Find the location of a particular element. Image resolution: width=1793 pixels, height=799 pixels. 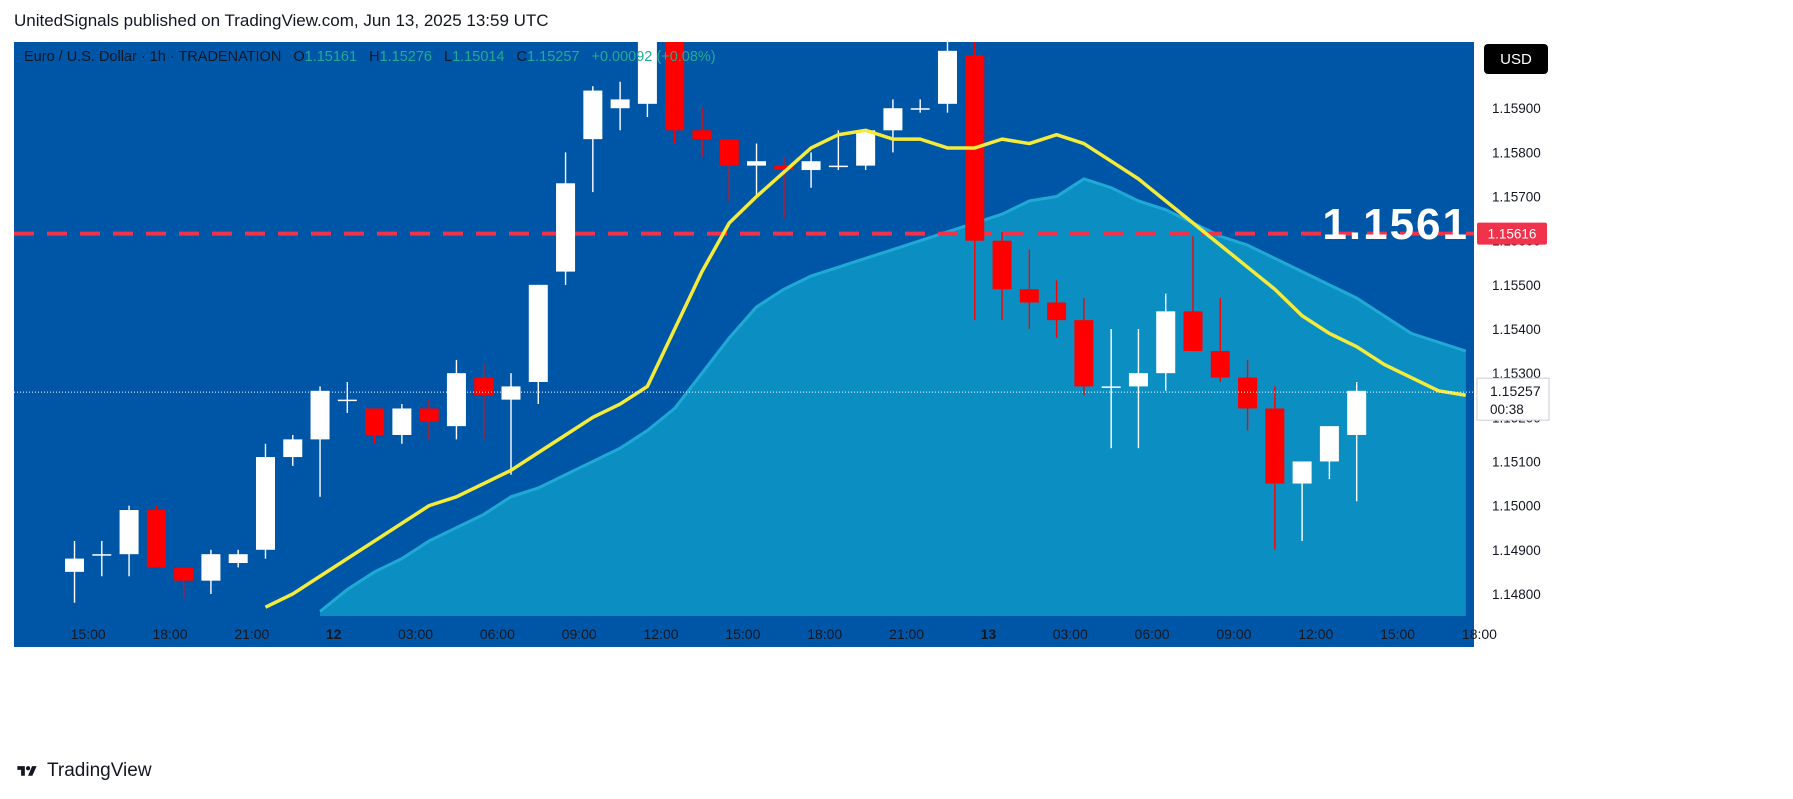

bar-countdown-label: 00:38 is located at coordinates (1507, 409).